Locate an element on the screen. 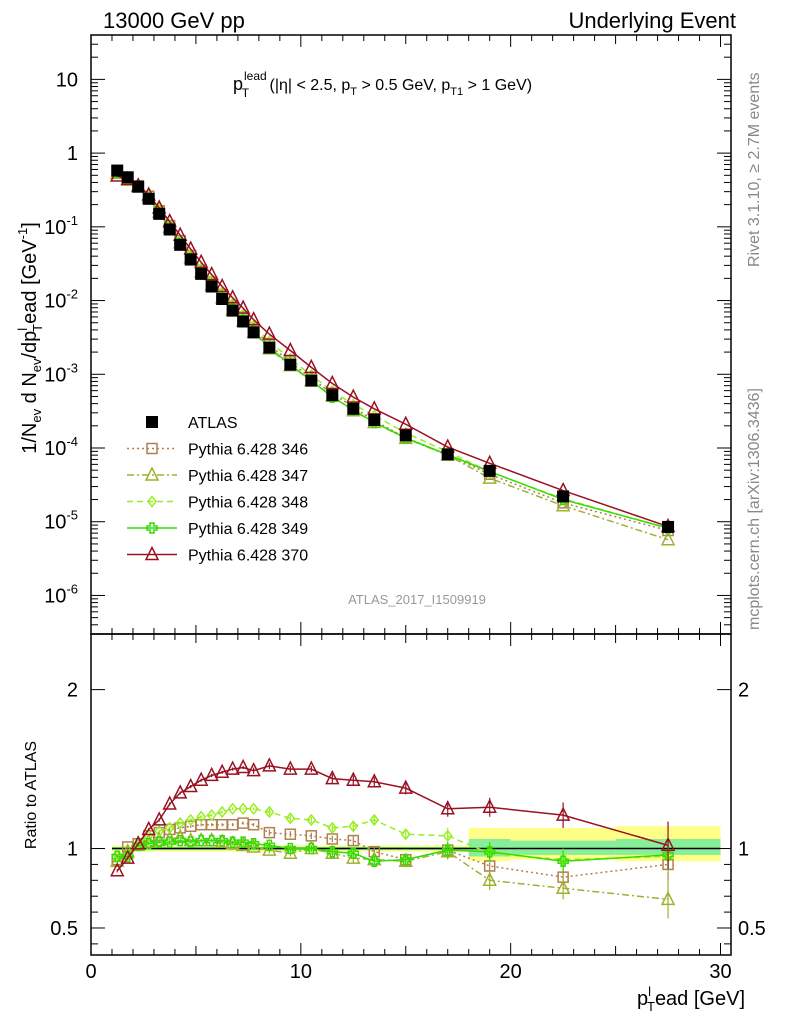 The image size is (786, 1024). ytick-label-7: 10 is located at coordinates (67, 80).